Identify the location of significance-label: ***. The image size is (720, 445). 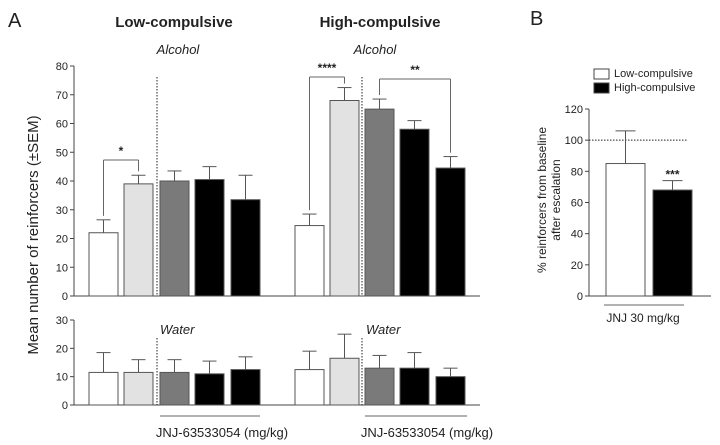
(672, 175).